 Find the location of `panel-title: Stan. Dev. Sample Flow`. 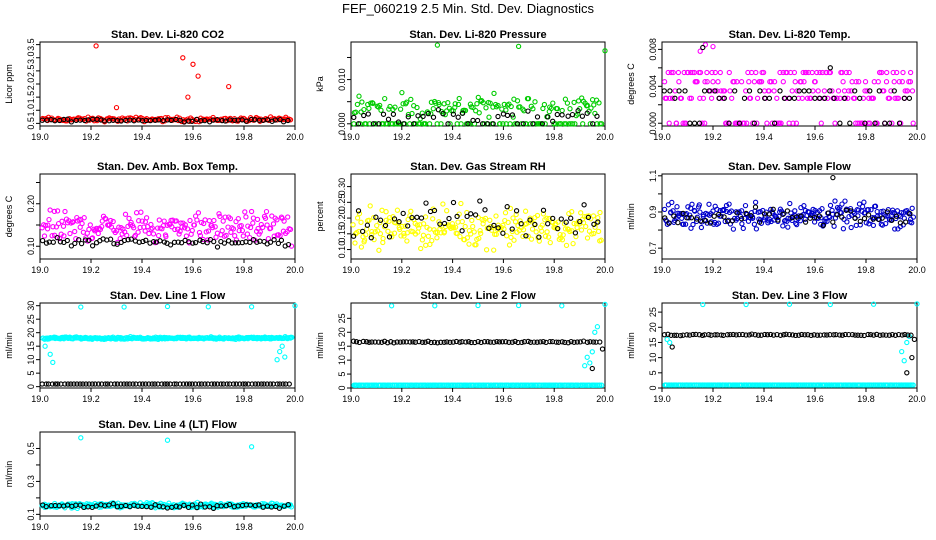

panel-title: Stan. Dev. Sample Flow is located at coordinates (789, 167).